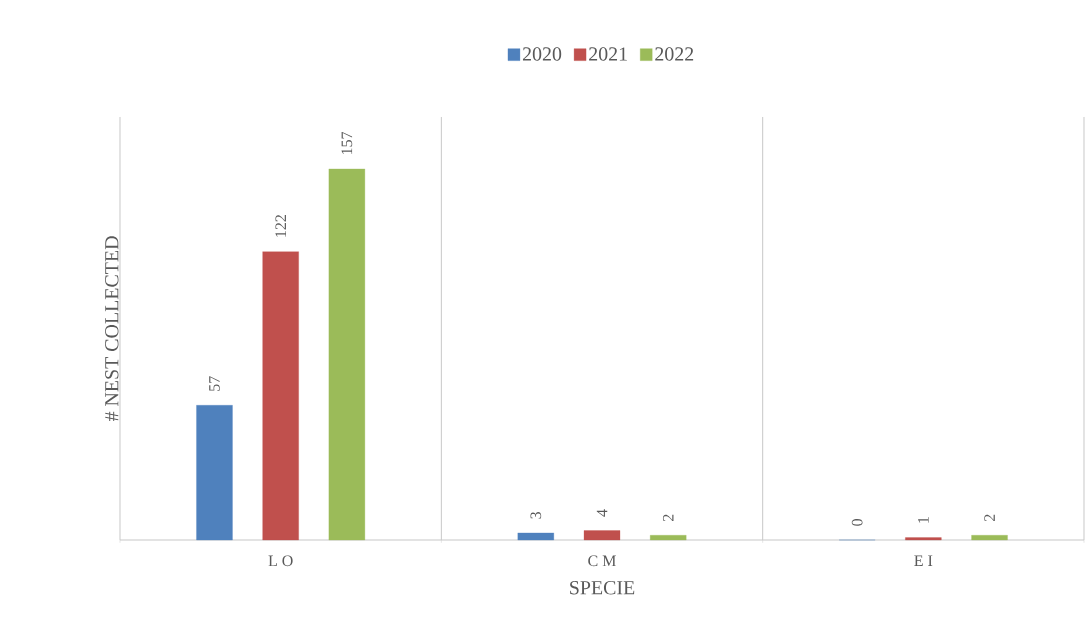  Describe the element at coordinates (280, 226) in the screenshot. I see `data-label: 122` at that location.